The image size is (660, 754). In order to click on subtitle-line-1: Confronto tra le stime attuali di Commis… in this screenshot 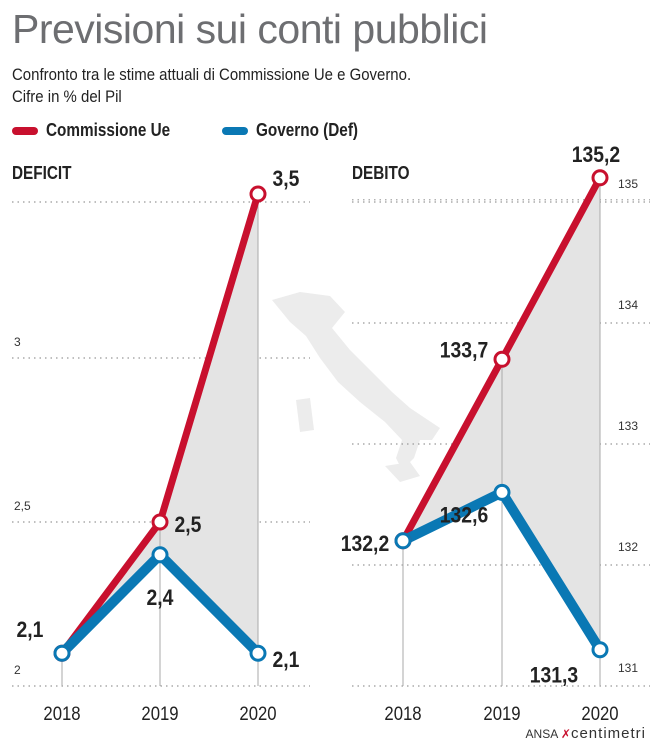, I will do `click(212, 74)`.